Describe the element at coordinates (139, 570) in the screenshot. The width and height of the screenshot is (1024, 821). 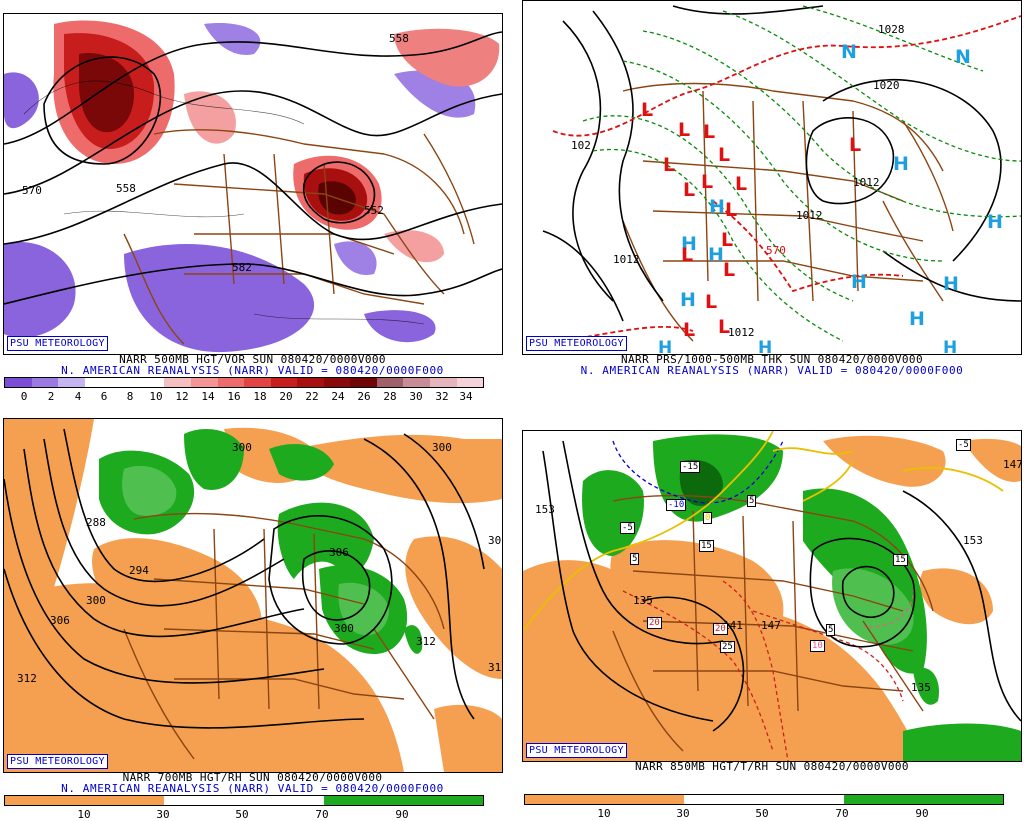
I see `contour-label: 294` at that location.